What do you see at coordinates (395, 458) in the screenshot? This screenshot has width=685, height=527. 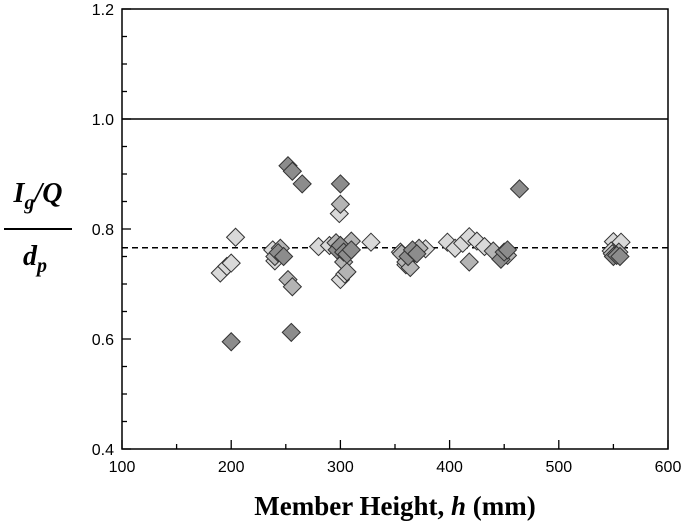 I see `x-axis-ticks: 100 200 300 400 500 600` at bounding box center [395, 458].